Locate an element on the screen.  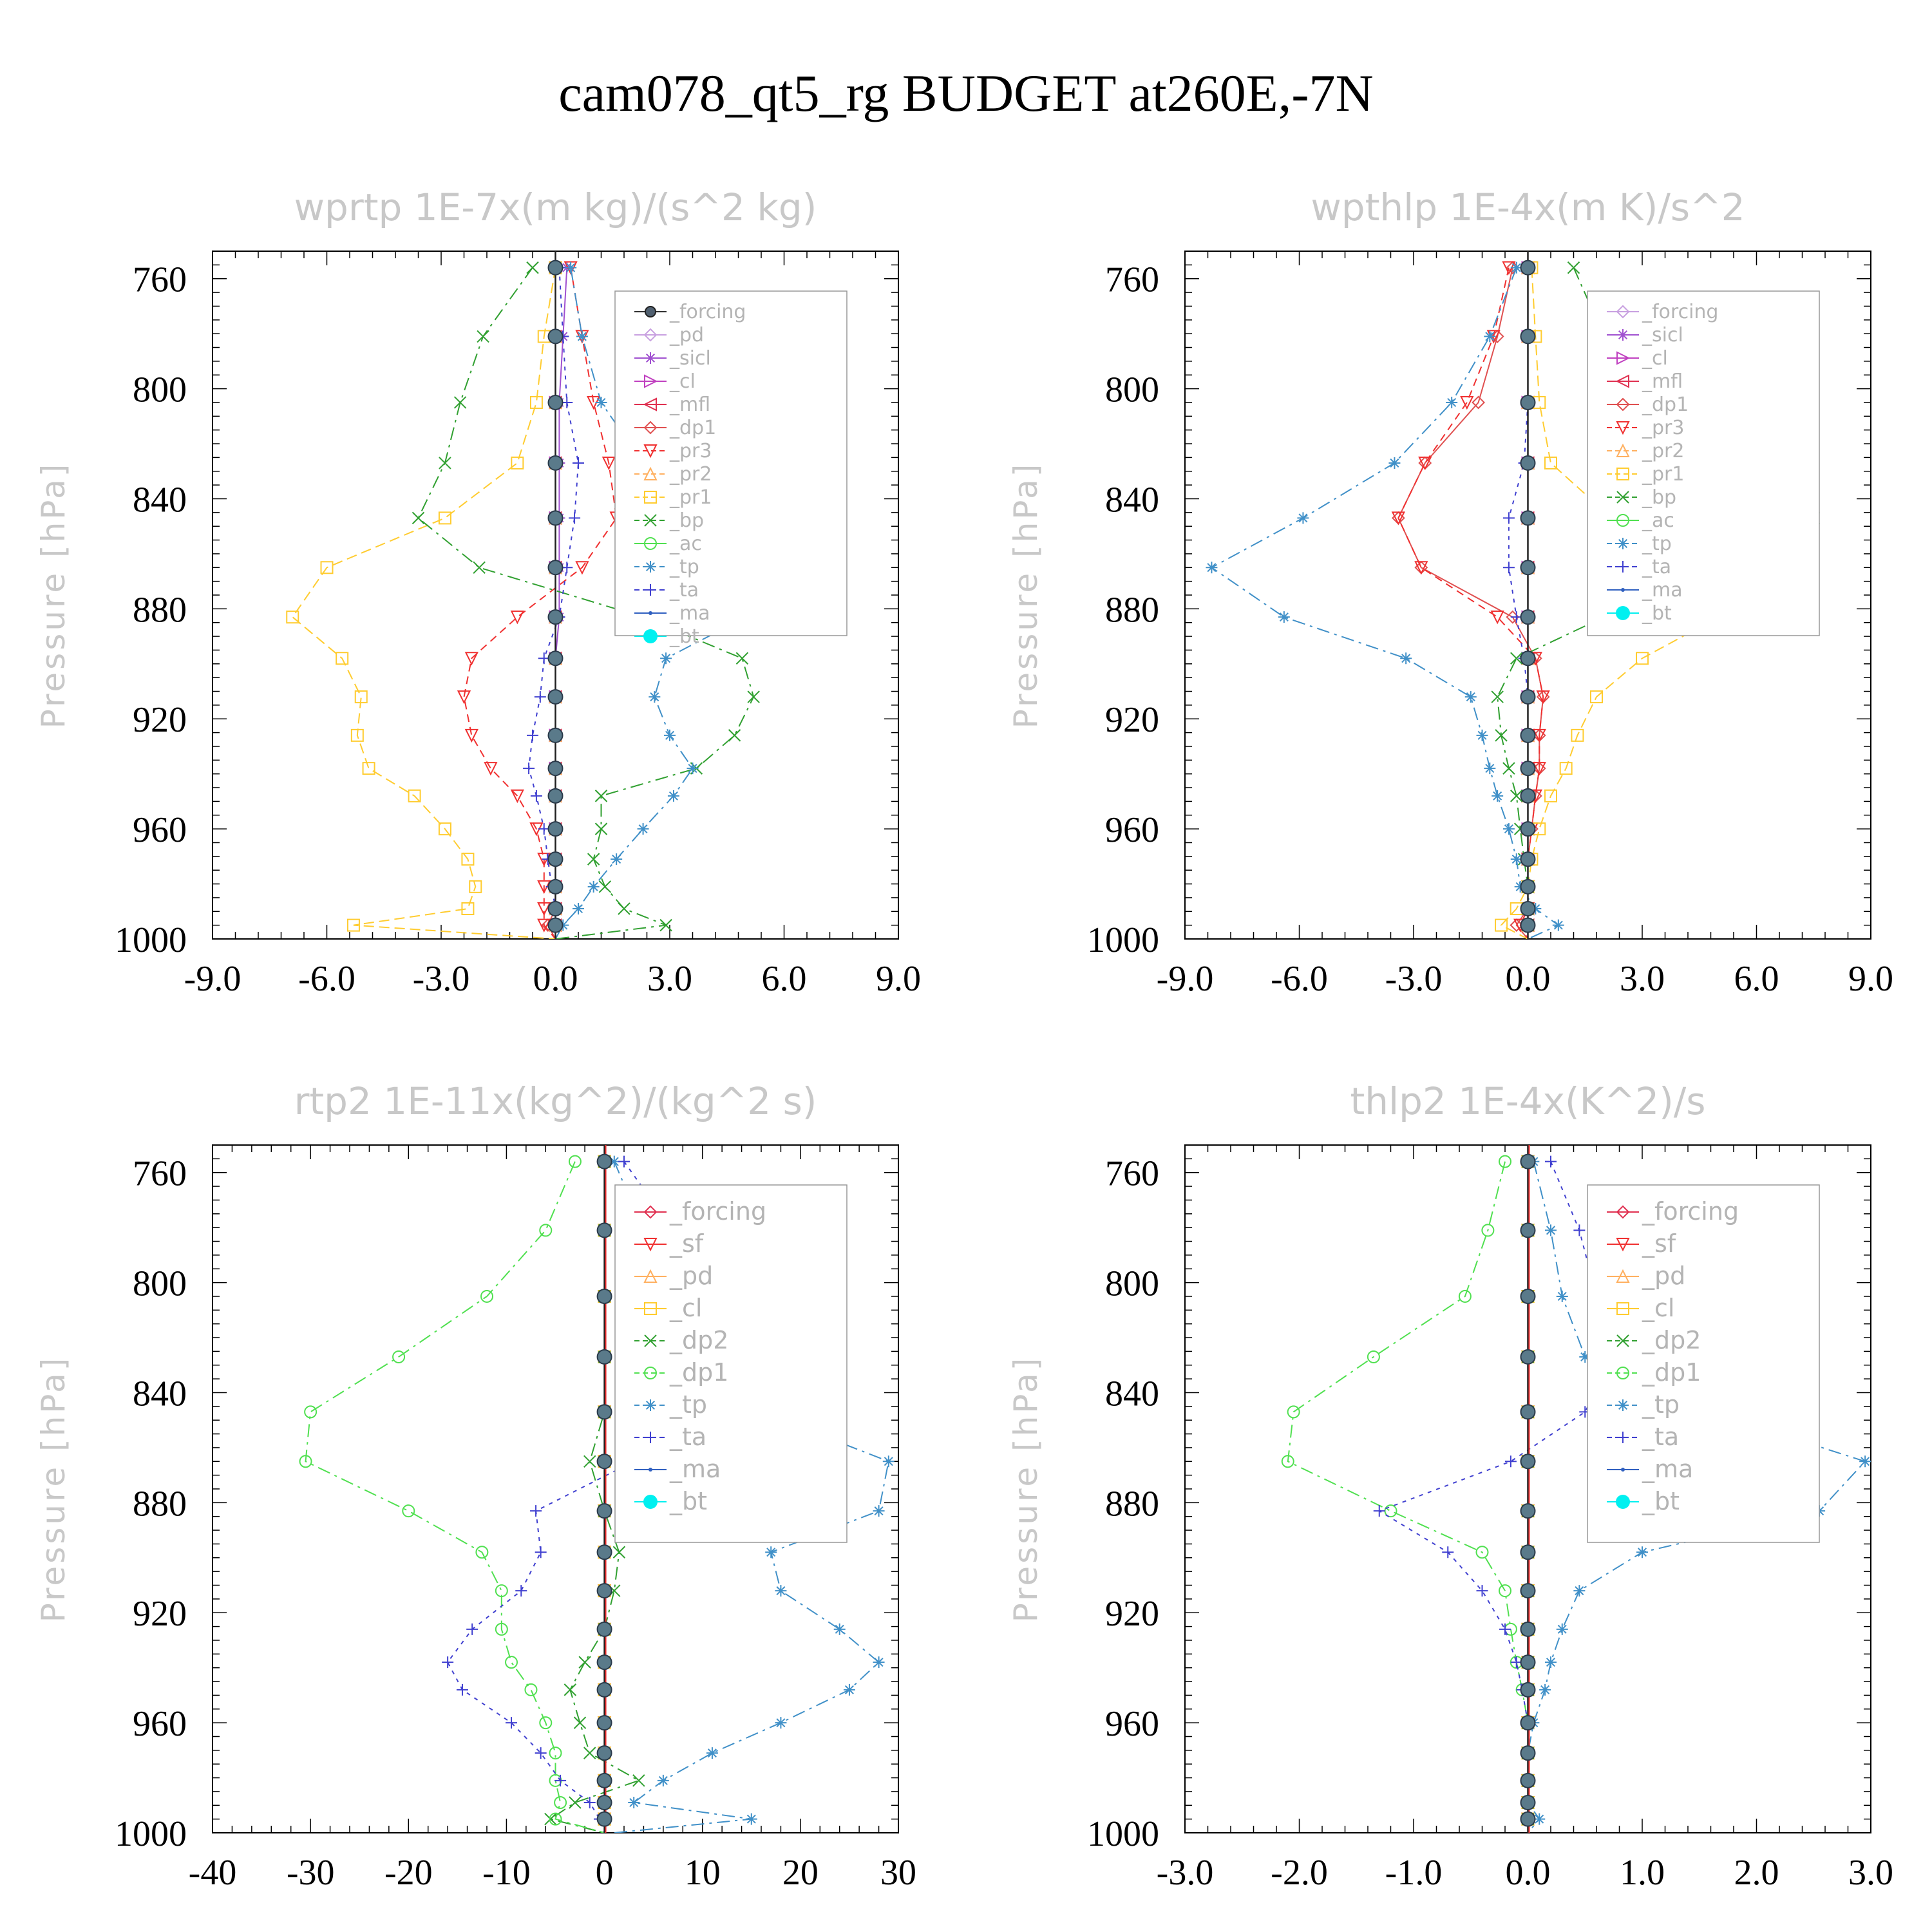
panel-title: thlp2 1E-4x(K^2)/s is located at coordinates (1527, 1101).